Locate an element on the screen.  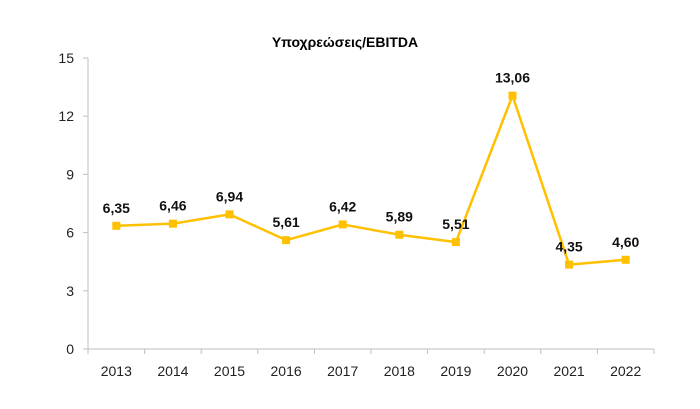
x-tick-label: 2015 is located at coordinates (229, 371).